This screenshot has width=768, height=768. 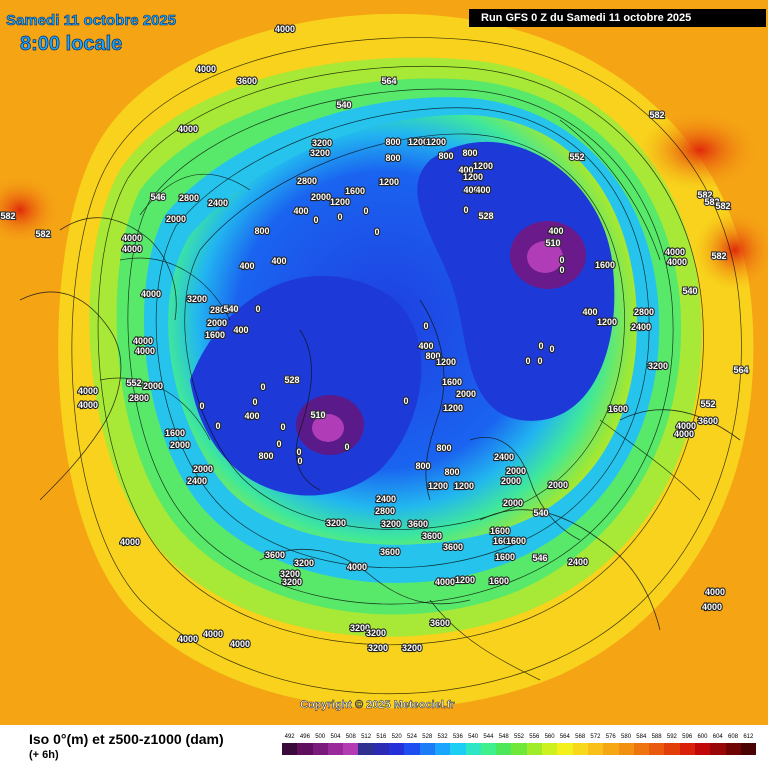 I want to click on scale-value: 524, so click(x=411, y=737).